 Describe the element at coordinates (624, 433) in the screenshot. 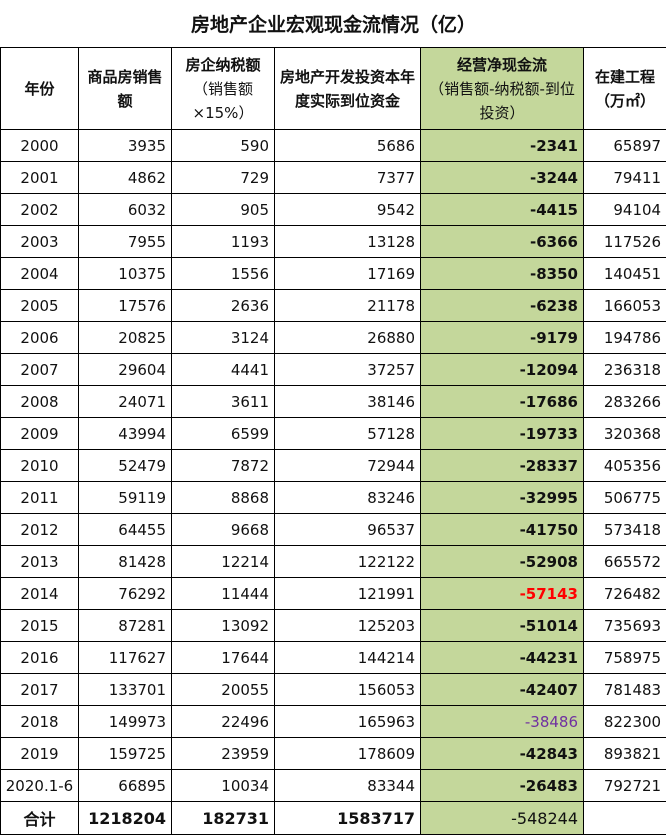

I see `cell-construction: 320368` at that location.